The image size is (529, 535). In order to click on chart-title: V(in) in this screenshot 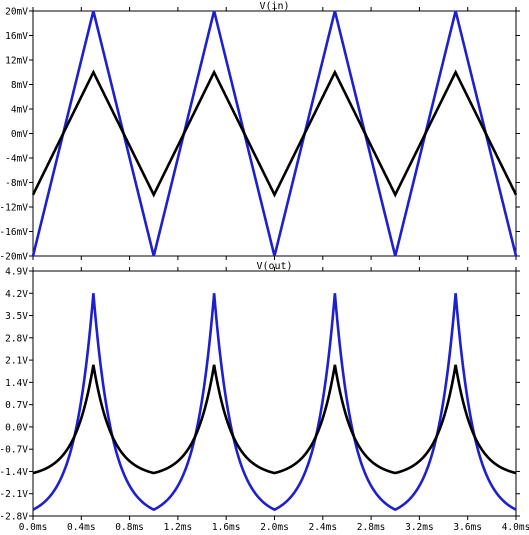, I will do `click(274, 6)`.